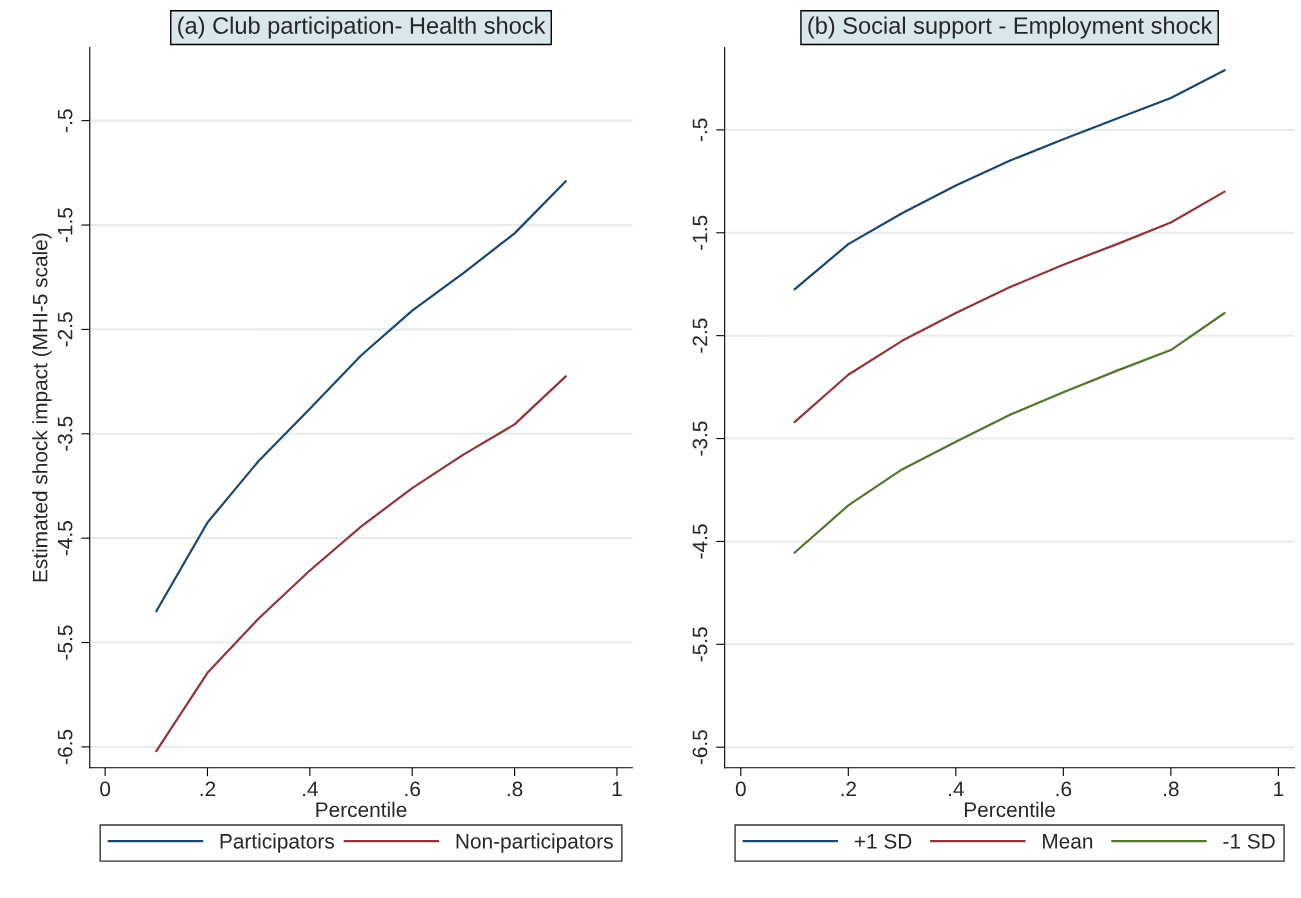 The image size is (1301, 898). Describe the element at coordinates (42, 407) in the screenshot. I see `y-axis-title: Estimated shock impact (MHI-5 scale)` at that location.